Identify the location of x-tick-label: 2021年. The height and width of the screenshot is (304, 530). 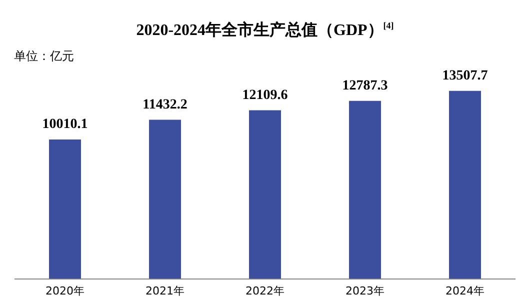
(165, 291).